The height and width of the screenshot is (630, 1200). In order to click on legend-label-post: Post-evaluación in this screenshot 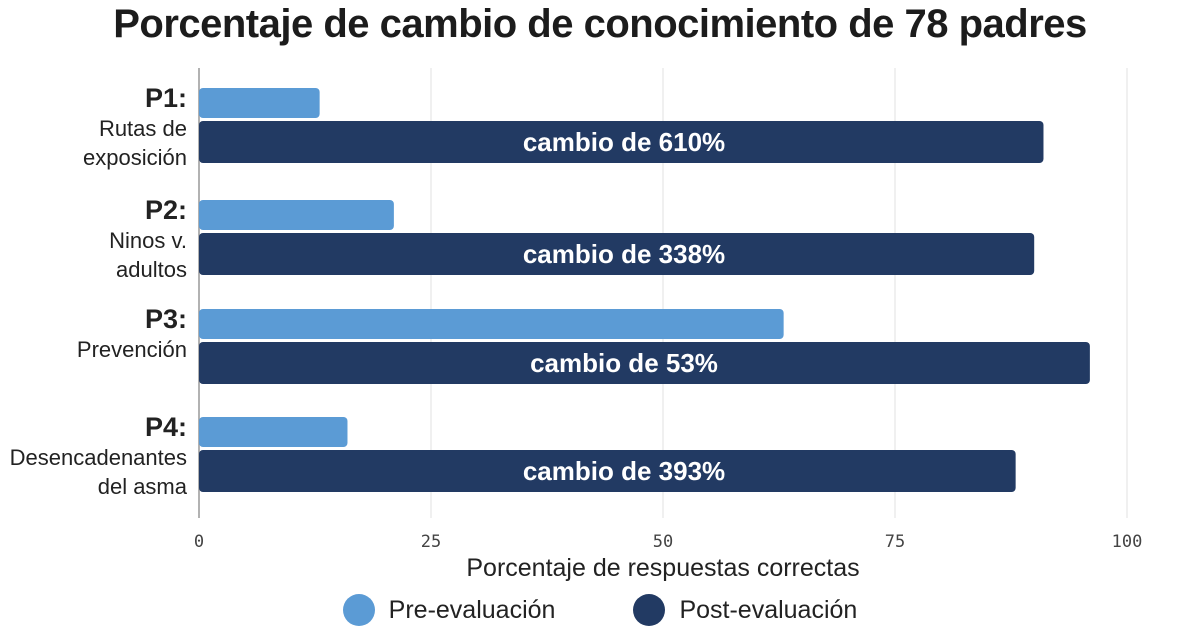, I will do `click(768, 609)`.